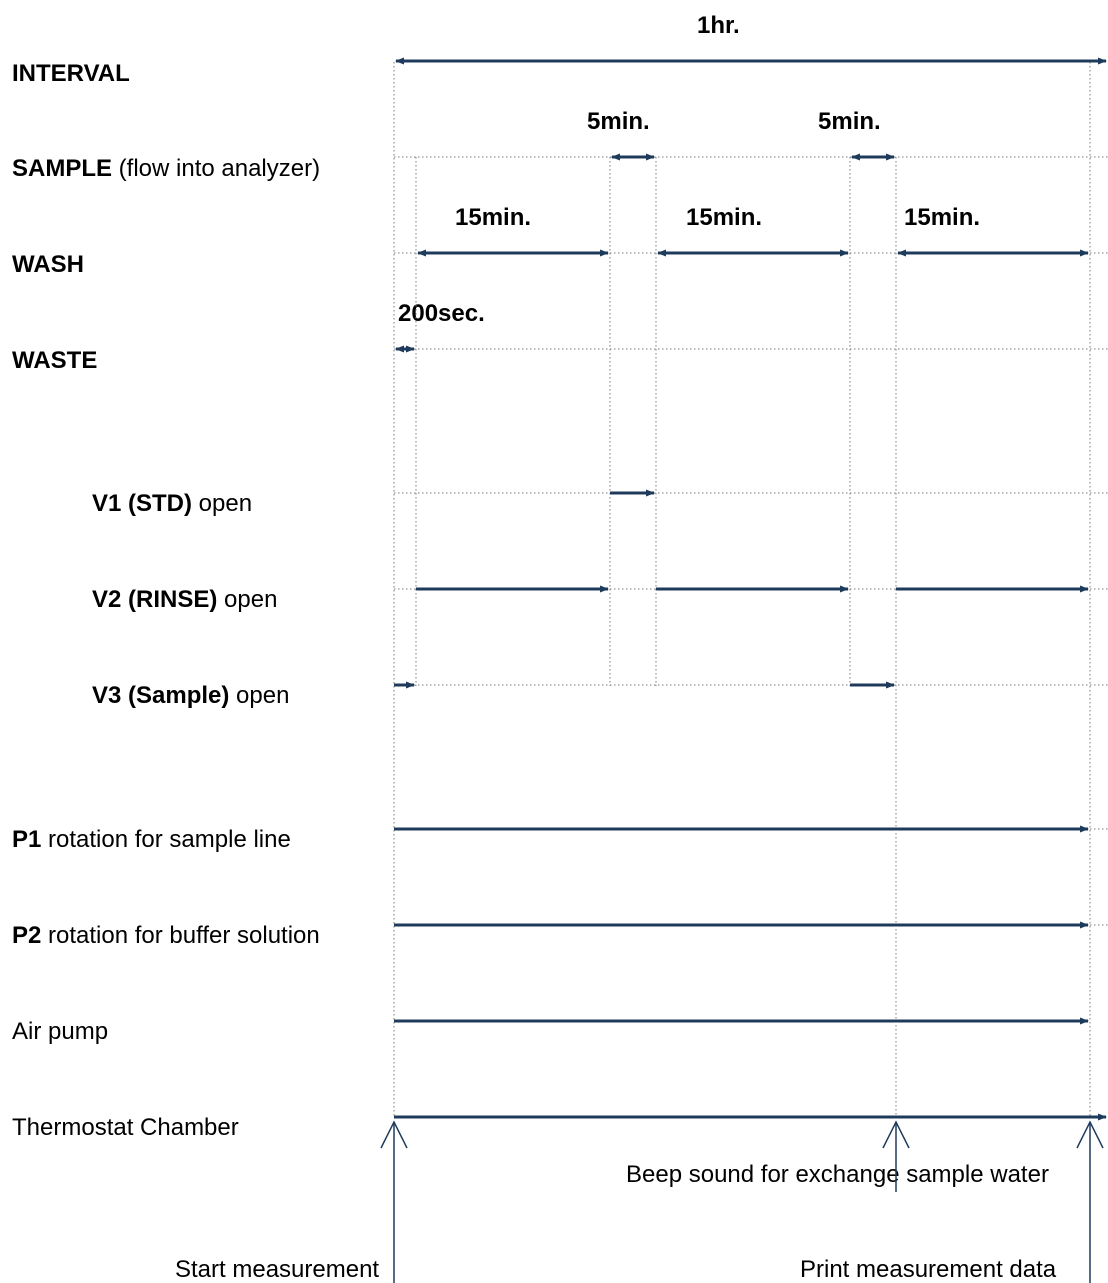  I want to click on row-label-v2-bold: V2 (RINSE), so click(155, 599).